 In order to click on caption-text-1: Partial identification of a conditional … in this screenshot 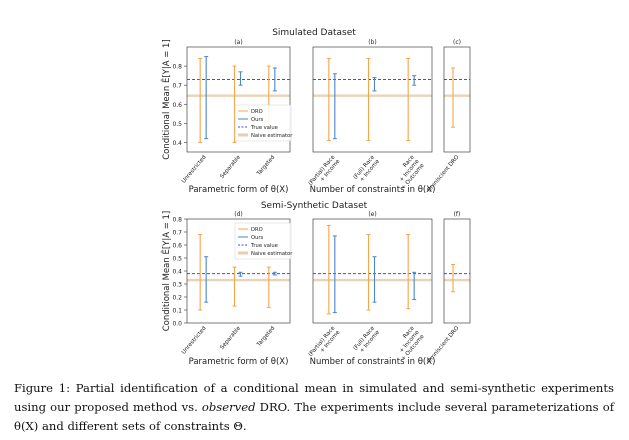, I will do `click(314, 397)`.